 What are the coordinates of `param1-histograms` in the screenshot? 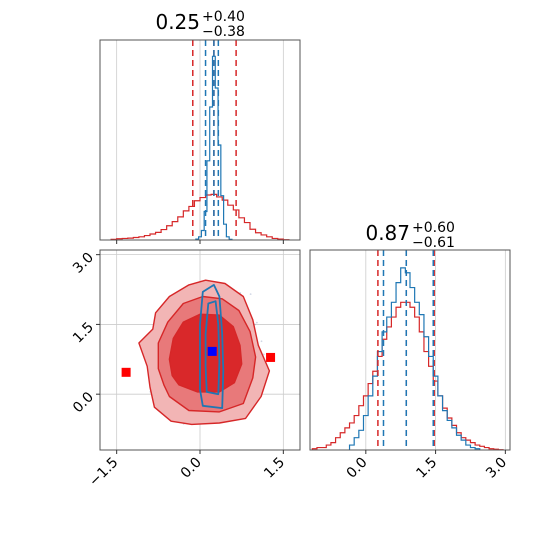 It's located at (200, 148).